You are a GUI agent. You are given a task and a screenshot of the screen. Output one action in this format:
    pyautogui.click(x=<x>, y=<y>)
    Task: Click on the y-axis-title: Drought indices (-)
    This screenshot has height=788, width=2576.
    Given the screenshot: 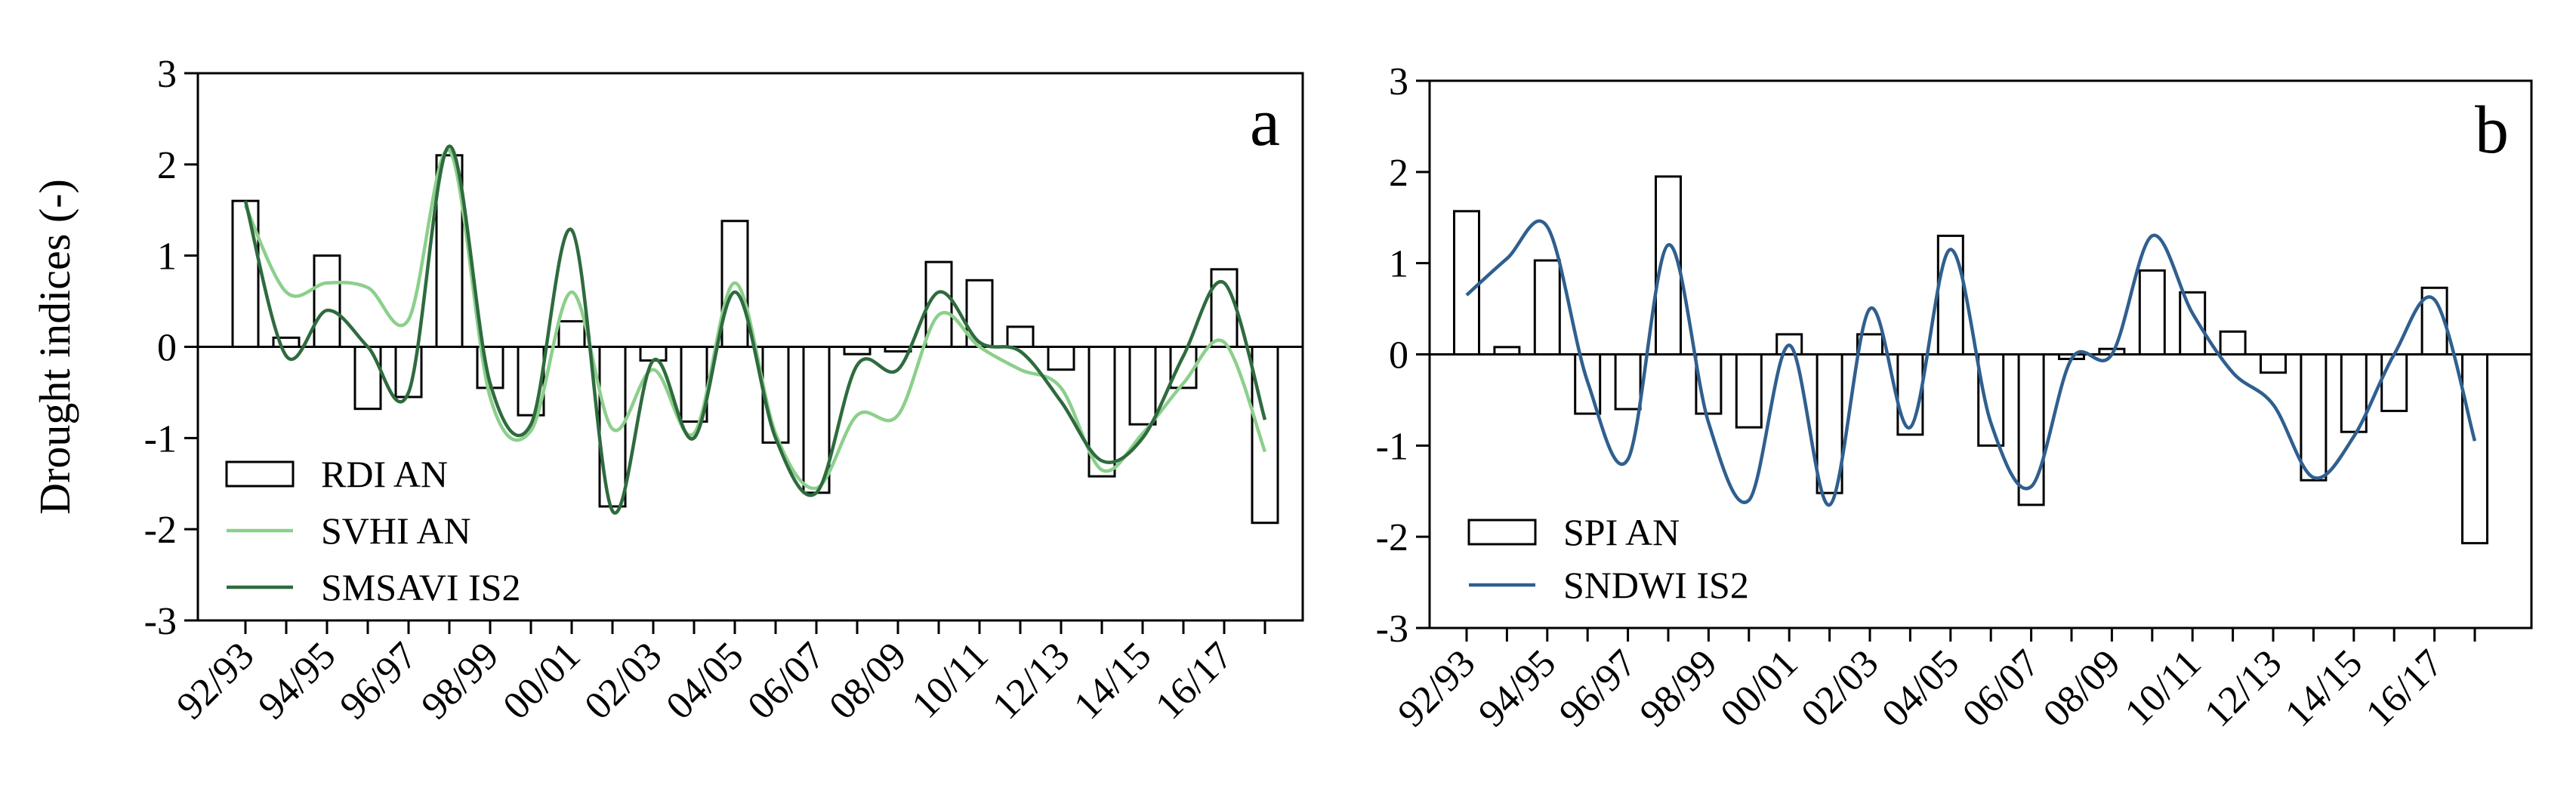 What is the action you would take?
    pyautogui.click(x=54, y=347)
    